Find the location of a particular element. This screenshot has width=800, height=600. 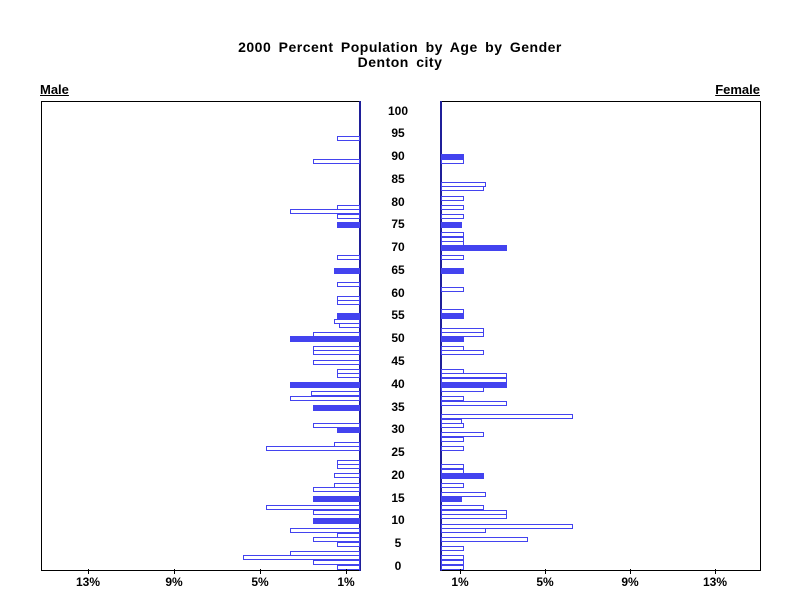

age-label-80: 80 is located at coordinates (398, 202).